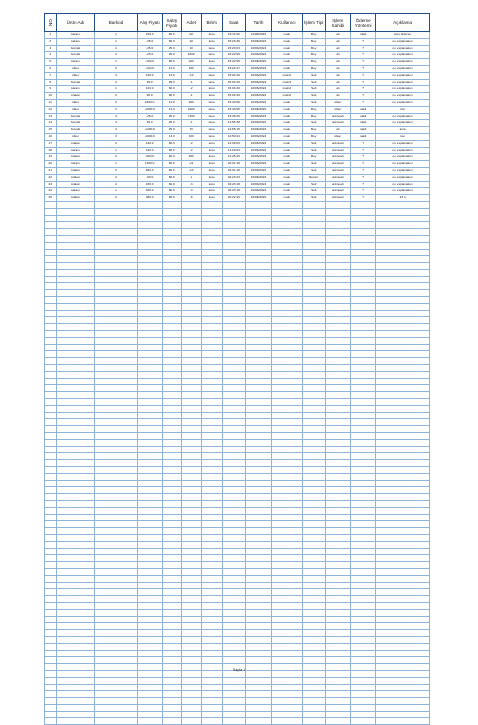 Image resolution: width=478 pixels, height=725 pixels. Describe the element at coordinates (233, 109) in the screenshot. I see `cell-time: 15:40:55` at that location.